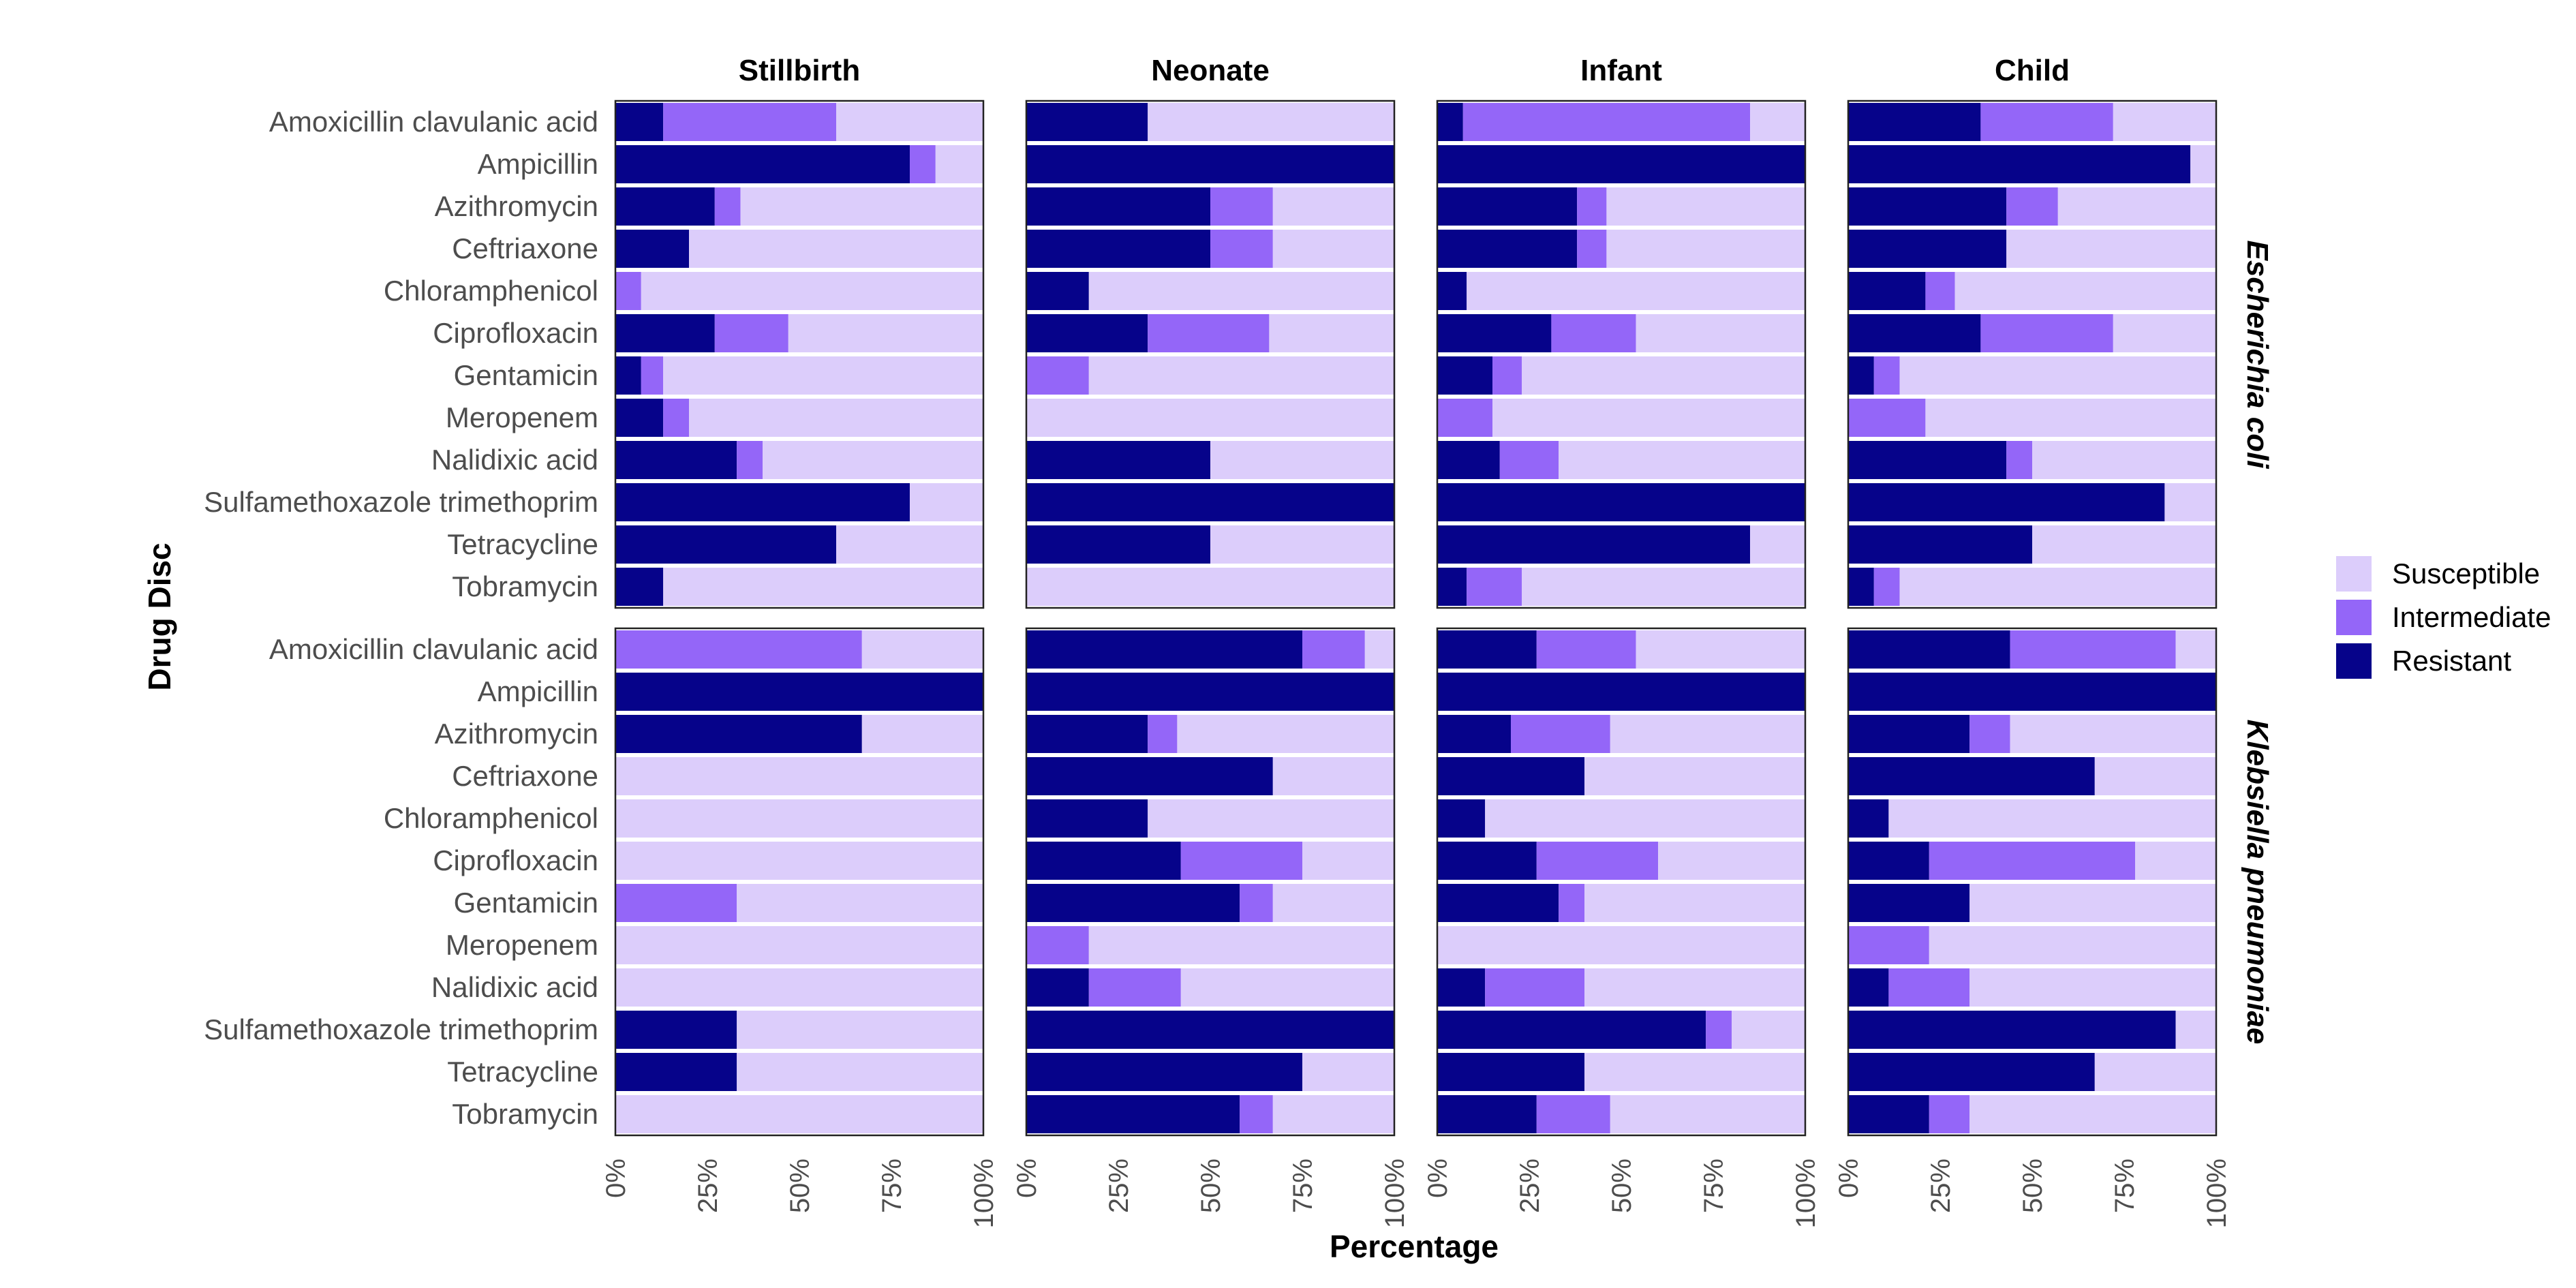 The image size is (2576, 1288). Describe the element at coordinates (1694, 1072) in the screenshot. I see `bar-susceptible-klebsiella-pneumoniae-infant-tetracycline` at that location.